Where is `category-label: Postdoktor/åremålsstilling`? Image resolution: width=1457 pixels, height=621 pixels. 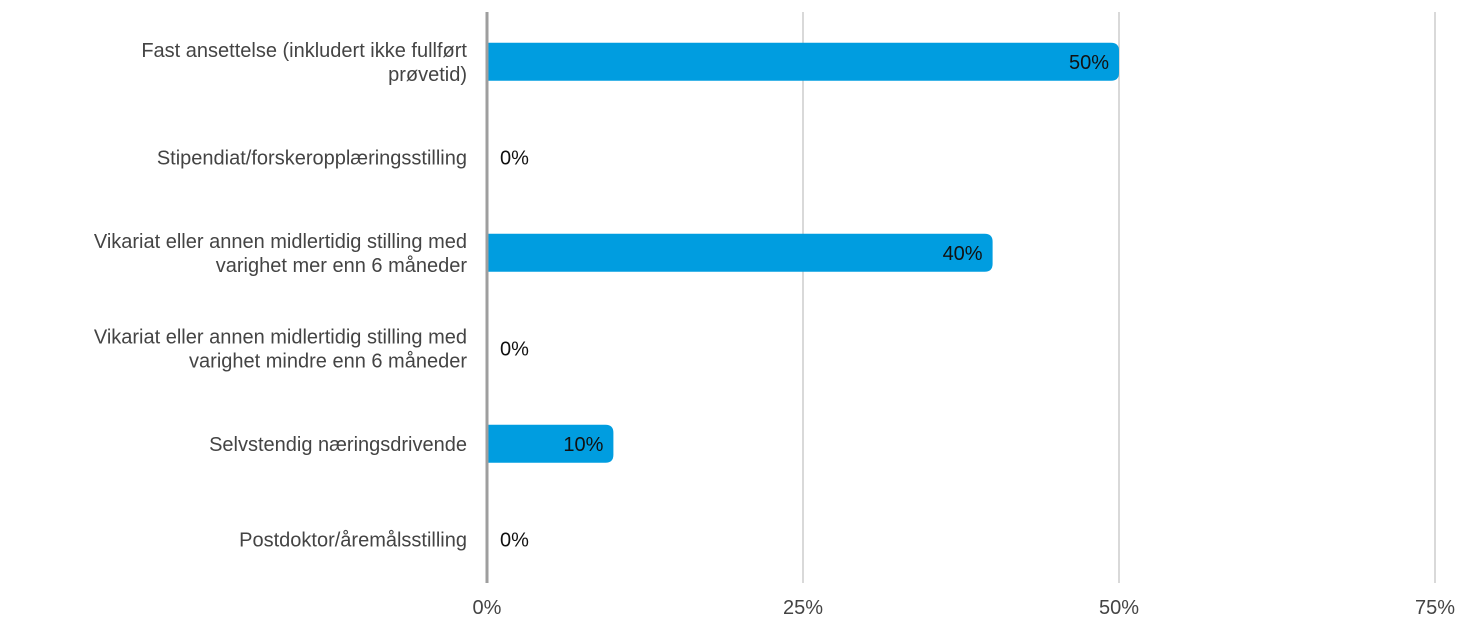
category-label: Postdoktor/åremålsstilling is located at coordinates (353, 540).